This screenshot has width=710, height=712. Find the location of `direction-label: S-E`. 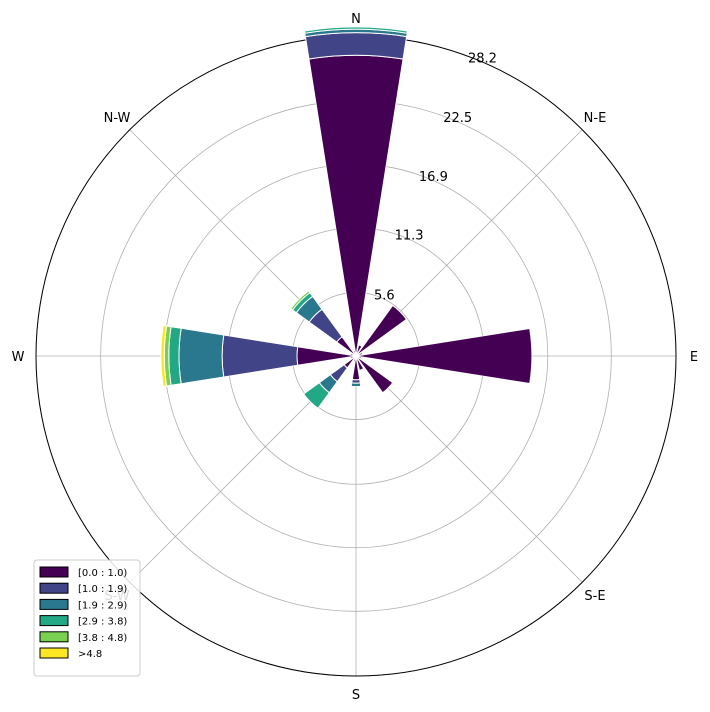

direction-label: S-E is located at coordinates (594, 596).